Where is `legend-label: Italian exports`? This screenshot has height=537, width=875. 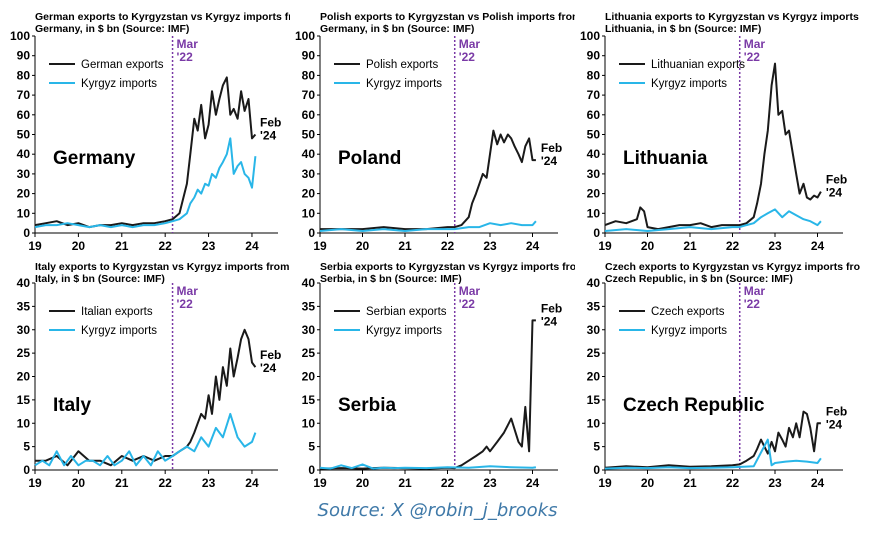 legend-label: Italian exports is located at coordinates (117, 312).